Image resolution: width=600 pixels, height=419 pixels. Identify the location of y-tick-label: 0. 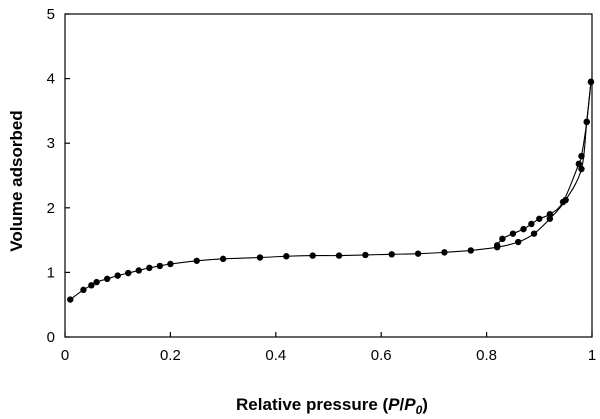
(51, 337).